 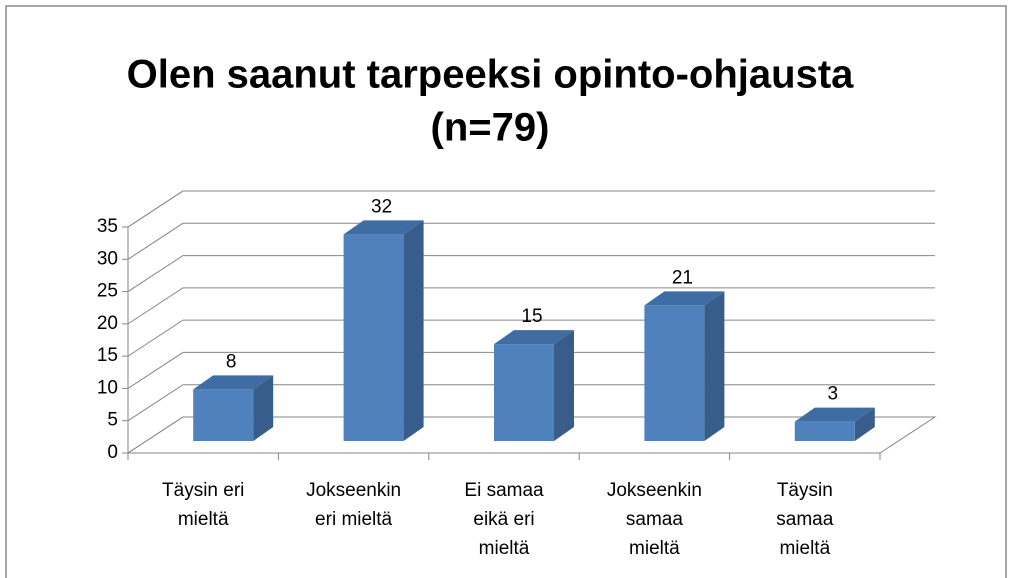 I want to click on y-tick-label: 35, so click(x=107, y=226).